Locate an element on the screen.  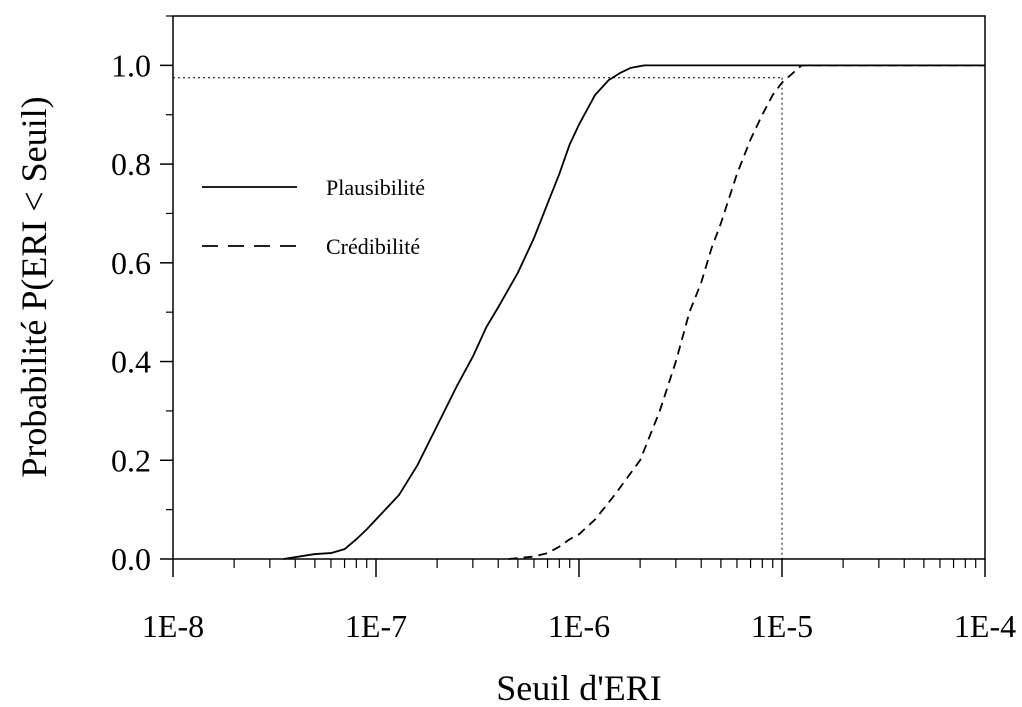
x-axis-tick-labels: 1E-8 1E-7 1E-6 1E-5 1E-4 is located at coordinates (579, 626).